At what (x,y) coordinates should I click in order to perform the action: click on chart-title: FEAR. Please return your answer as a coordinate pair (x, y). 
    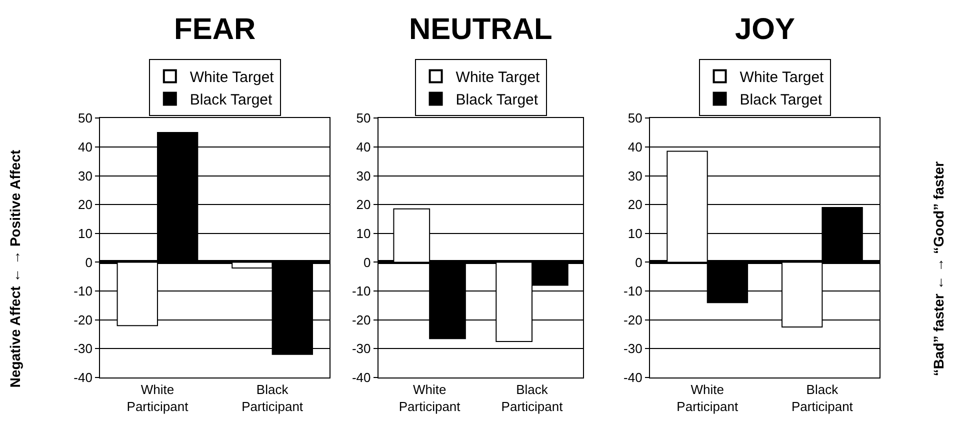
    Looking at the image, I should click on (215, 29).